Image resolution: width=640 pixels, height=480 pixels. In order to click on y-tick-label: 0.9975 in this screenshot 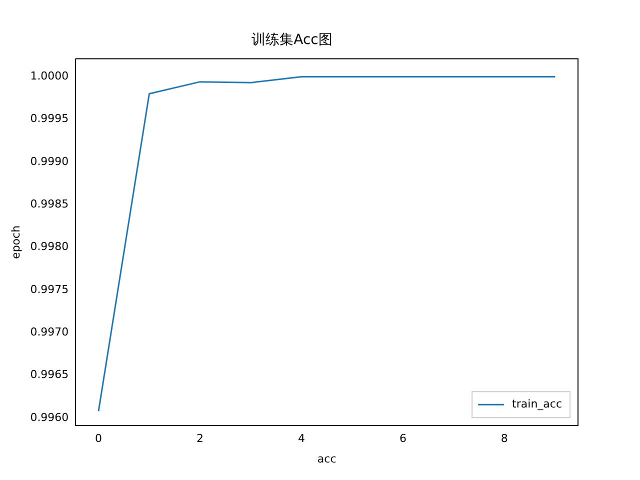, I will do `click(49, 289)`.